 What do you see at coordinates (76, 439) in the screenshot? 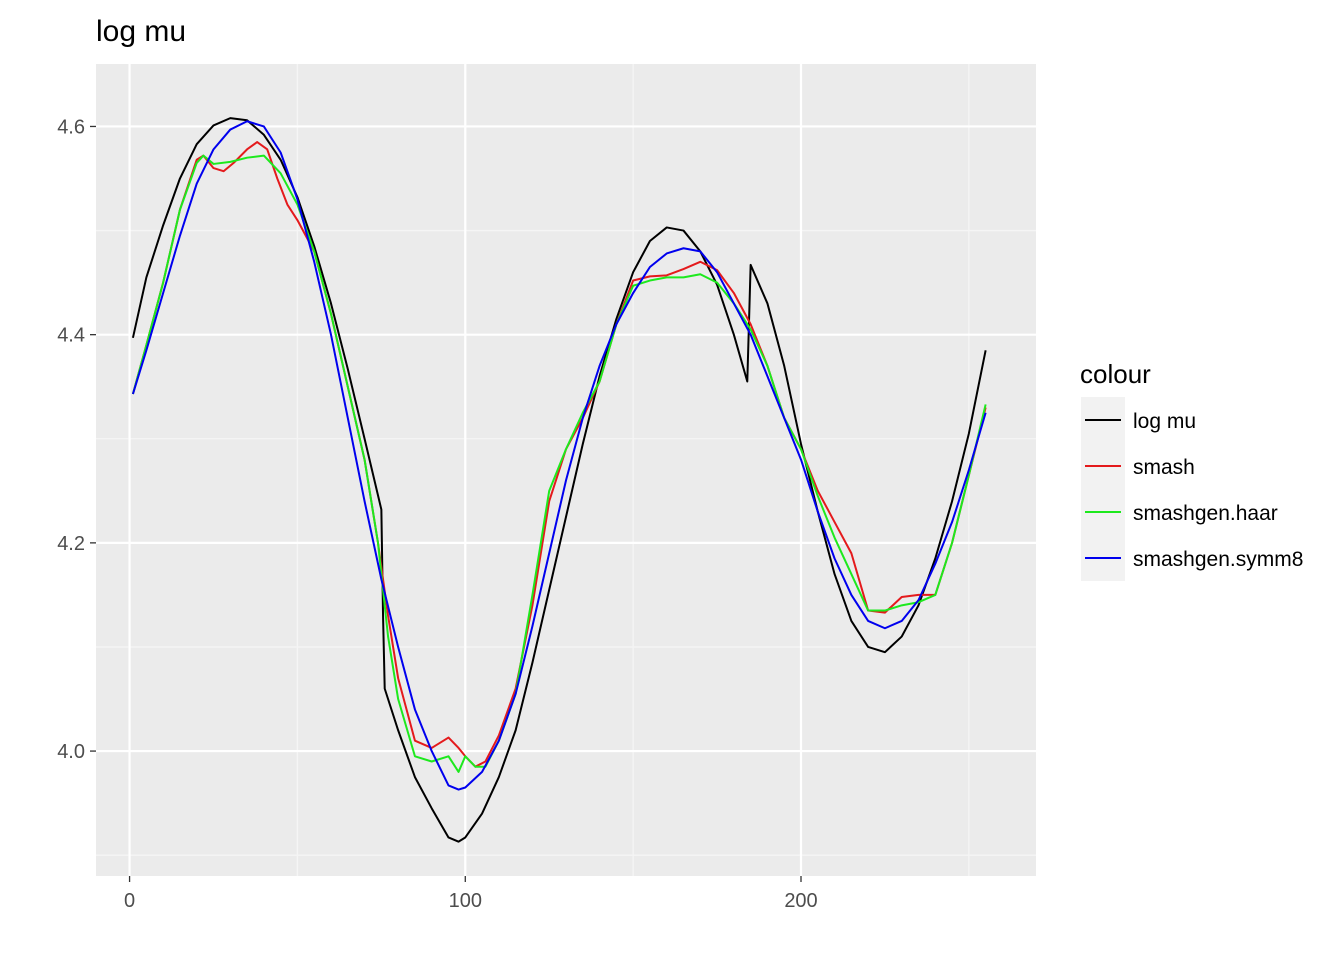
I see `y-axis: 4.0 4.2 4.4 4.6` at bounding box center [76, 439].